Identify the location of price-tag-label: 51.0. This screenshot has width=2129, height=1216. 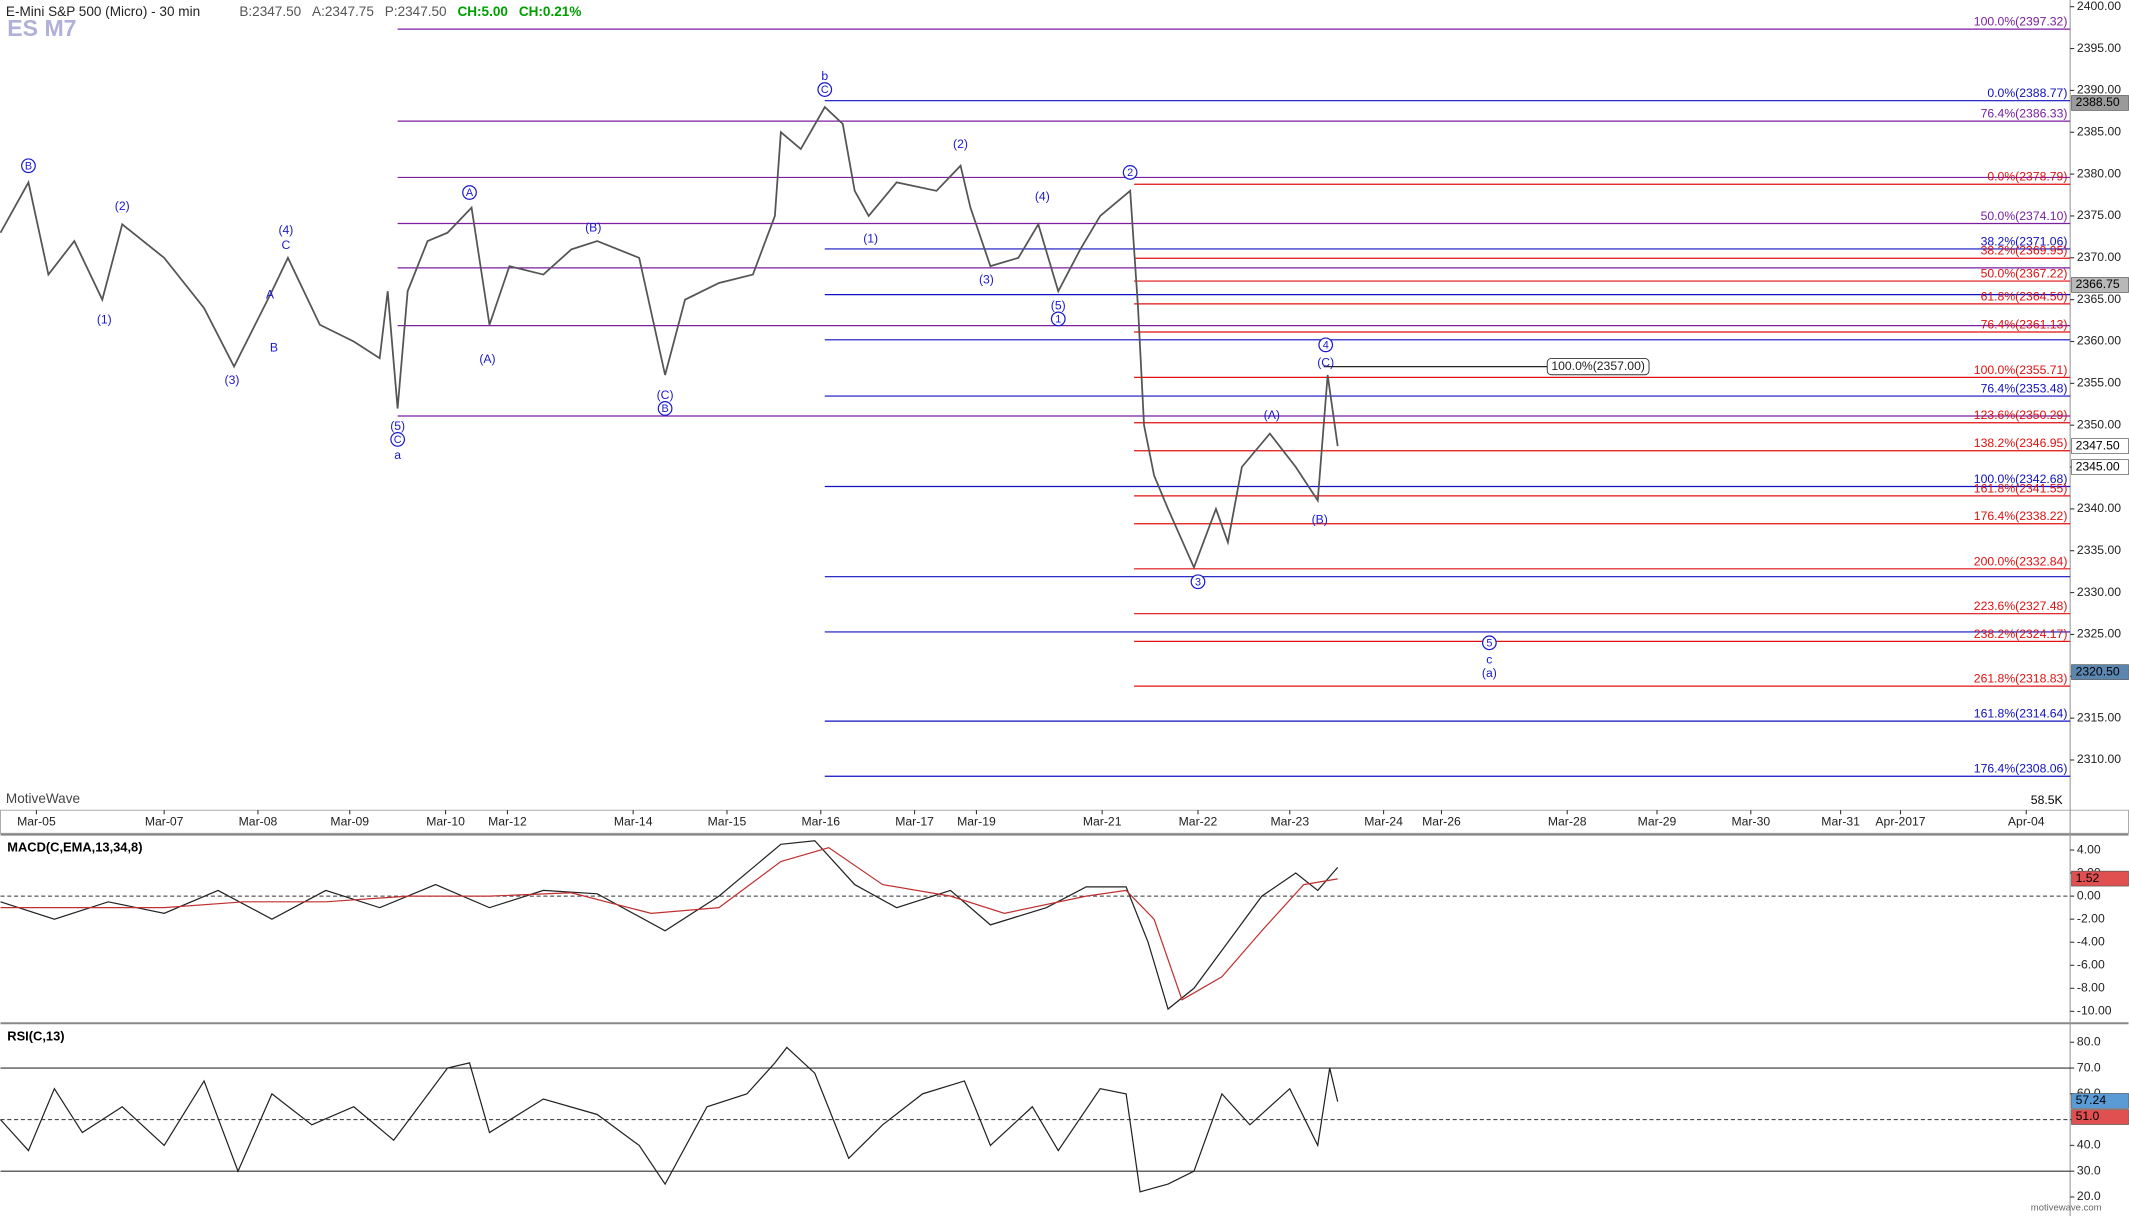
(2088, 1116).